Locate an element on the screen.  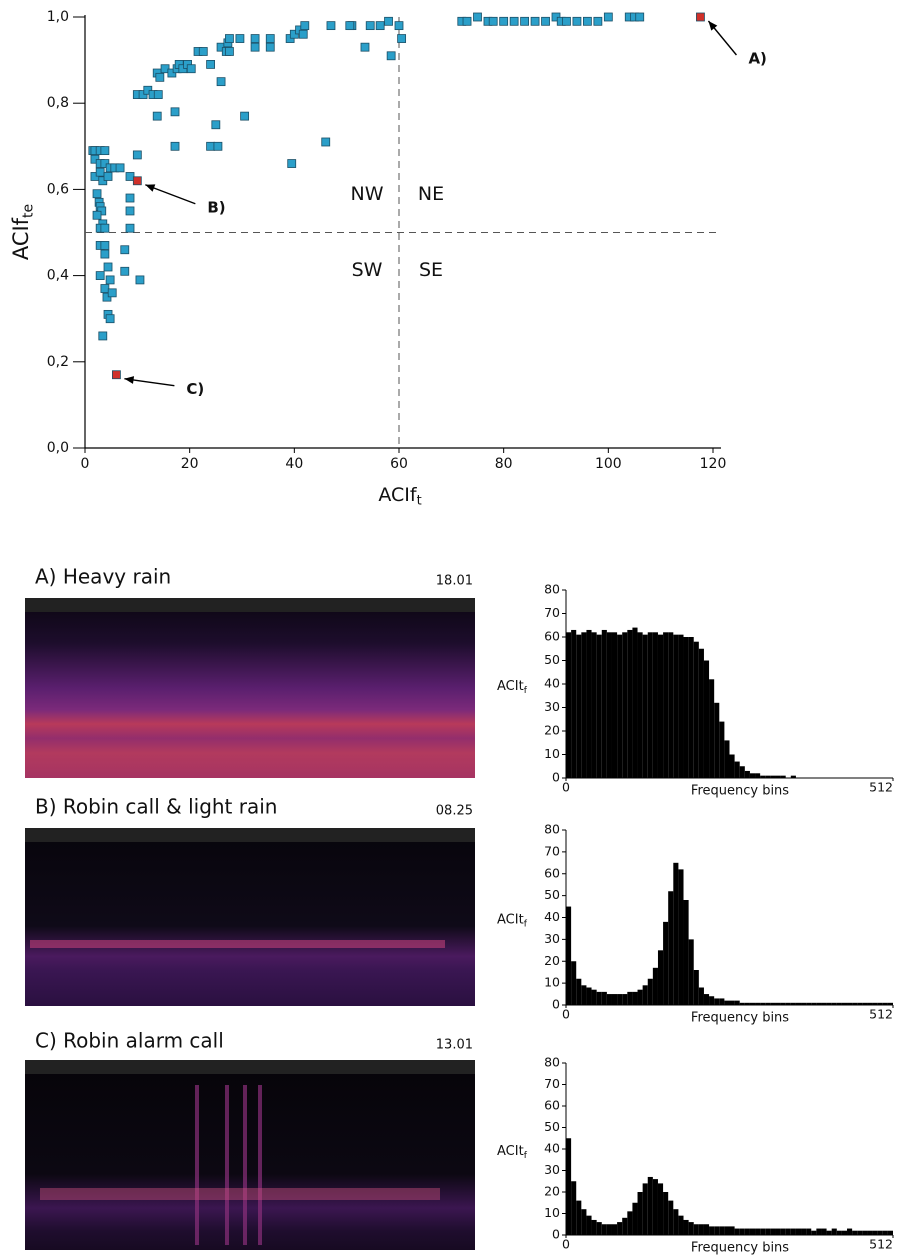
y-axis-label-main: ACIf is located at coordinates (21, 238).